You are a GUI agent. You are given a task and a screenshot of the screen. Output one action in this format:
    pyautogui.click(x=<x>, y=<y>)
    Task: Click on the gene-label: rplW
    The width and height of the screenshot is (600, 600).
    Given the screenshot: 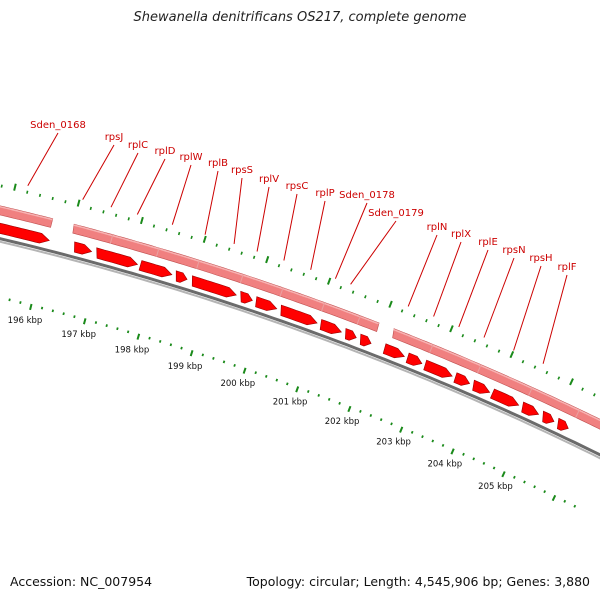 What is the action you would take?
    pyautogui.click(x=190, y=157)
    